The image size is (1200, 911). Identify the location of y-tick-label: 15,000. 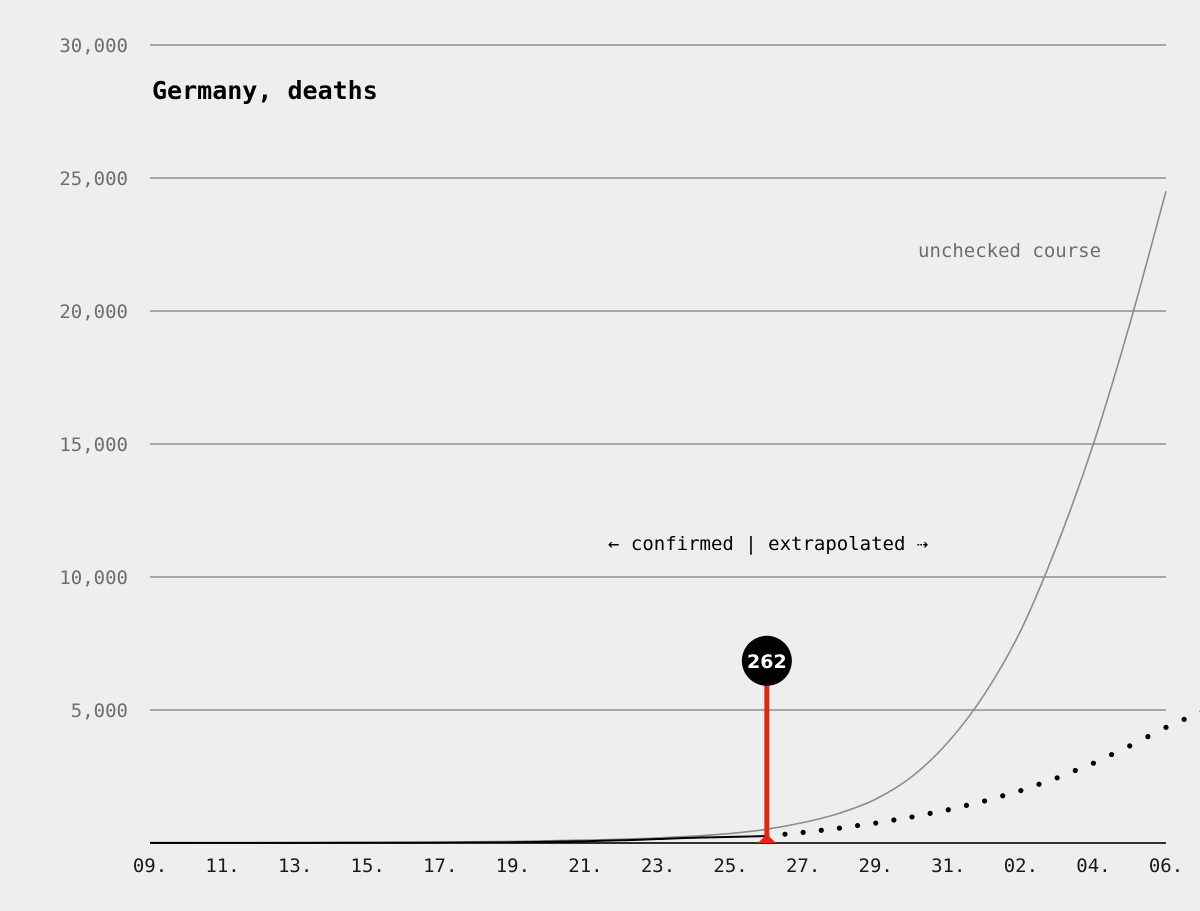
(93, 445).